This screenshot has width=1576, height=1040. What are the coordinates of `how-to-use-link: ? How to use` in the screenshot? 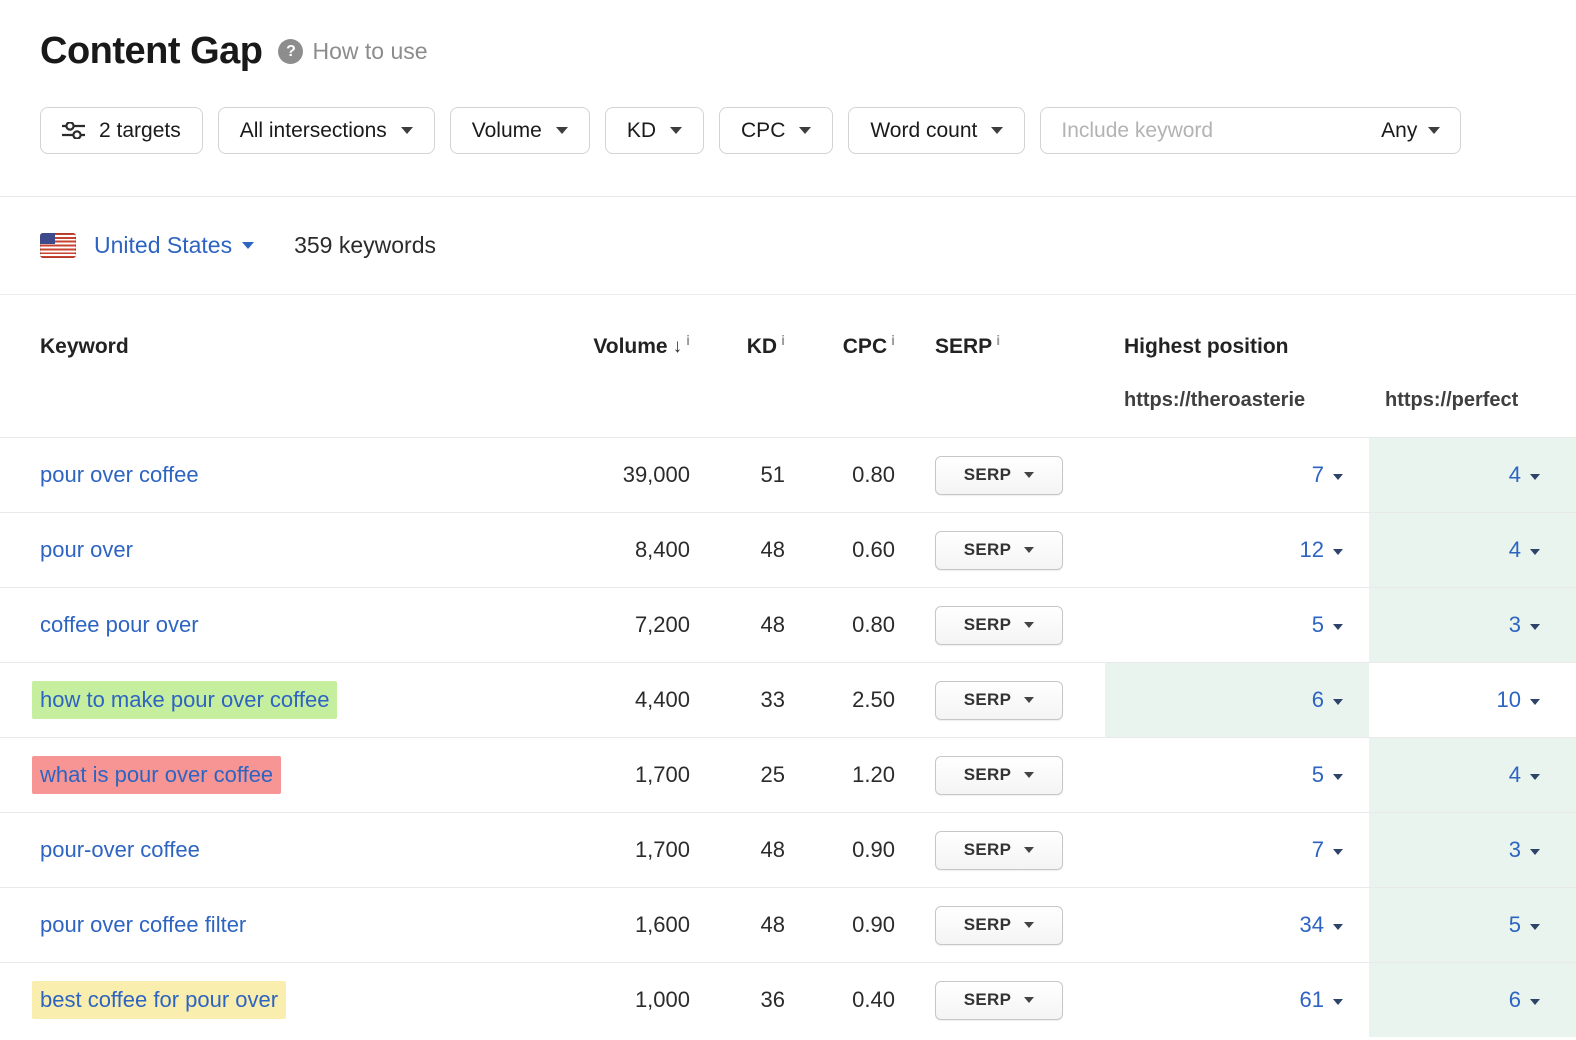 It's located at (353, 51).